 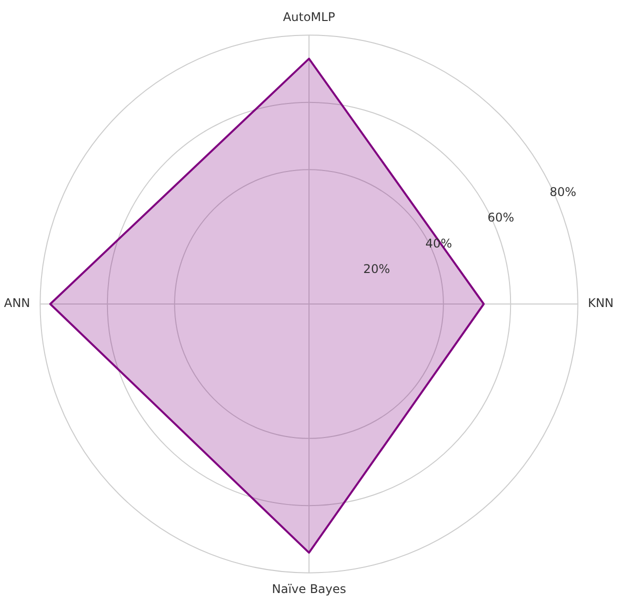 I want to click on spoke-label: Naïve Bayes, so click(x=309, y=589).